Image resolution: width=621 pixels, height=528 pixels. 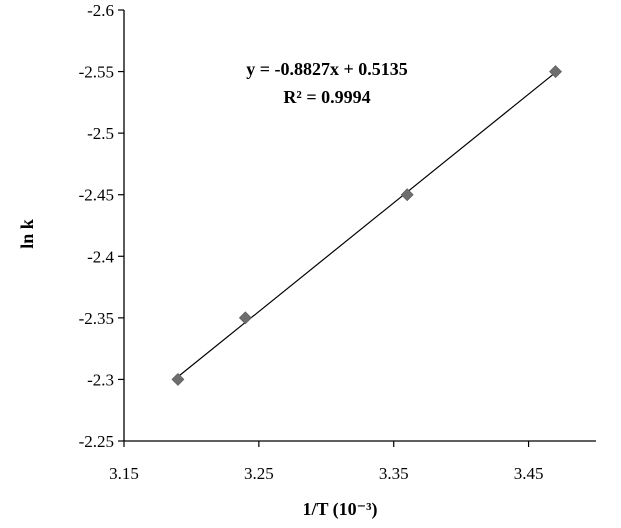 What do you see at coordinates (100, 256) in the screenshot?
I see `y-tick-label: -2.4` at bounding box center [100, 256].